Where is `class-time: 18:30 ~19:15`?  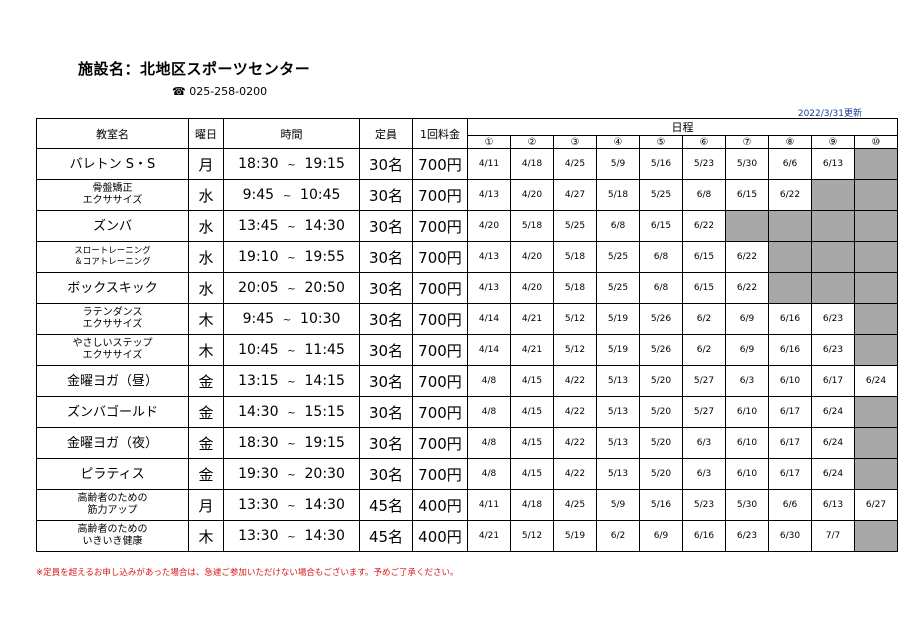 class-time: 18:30 ~19:15 is located at coordinates (291, 443).